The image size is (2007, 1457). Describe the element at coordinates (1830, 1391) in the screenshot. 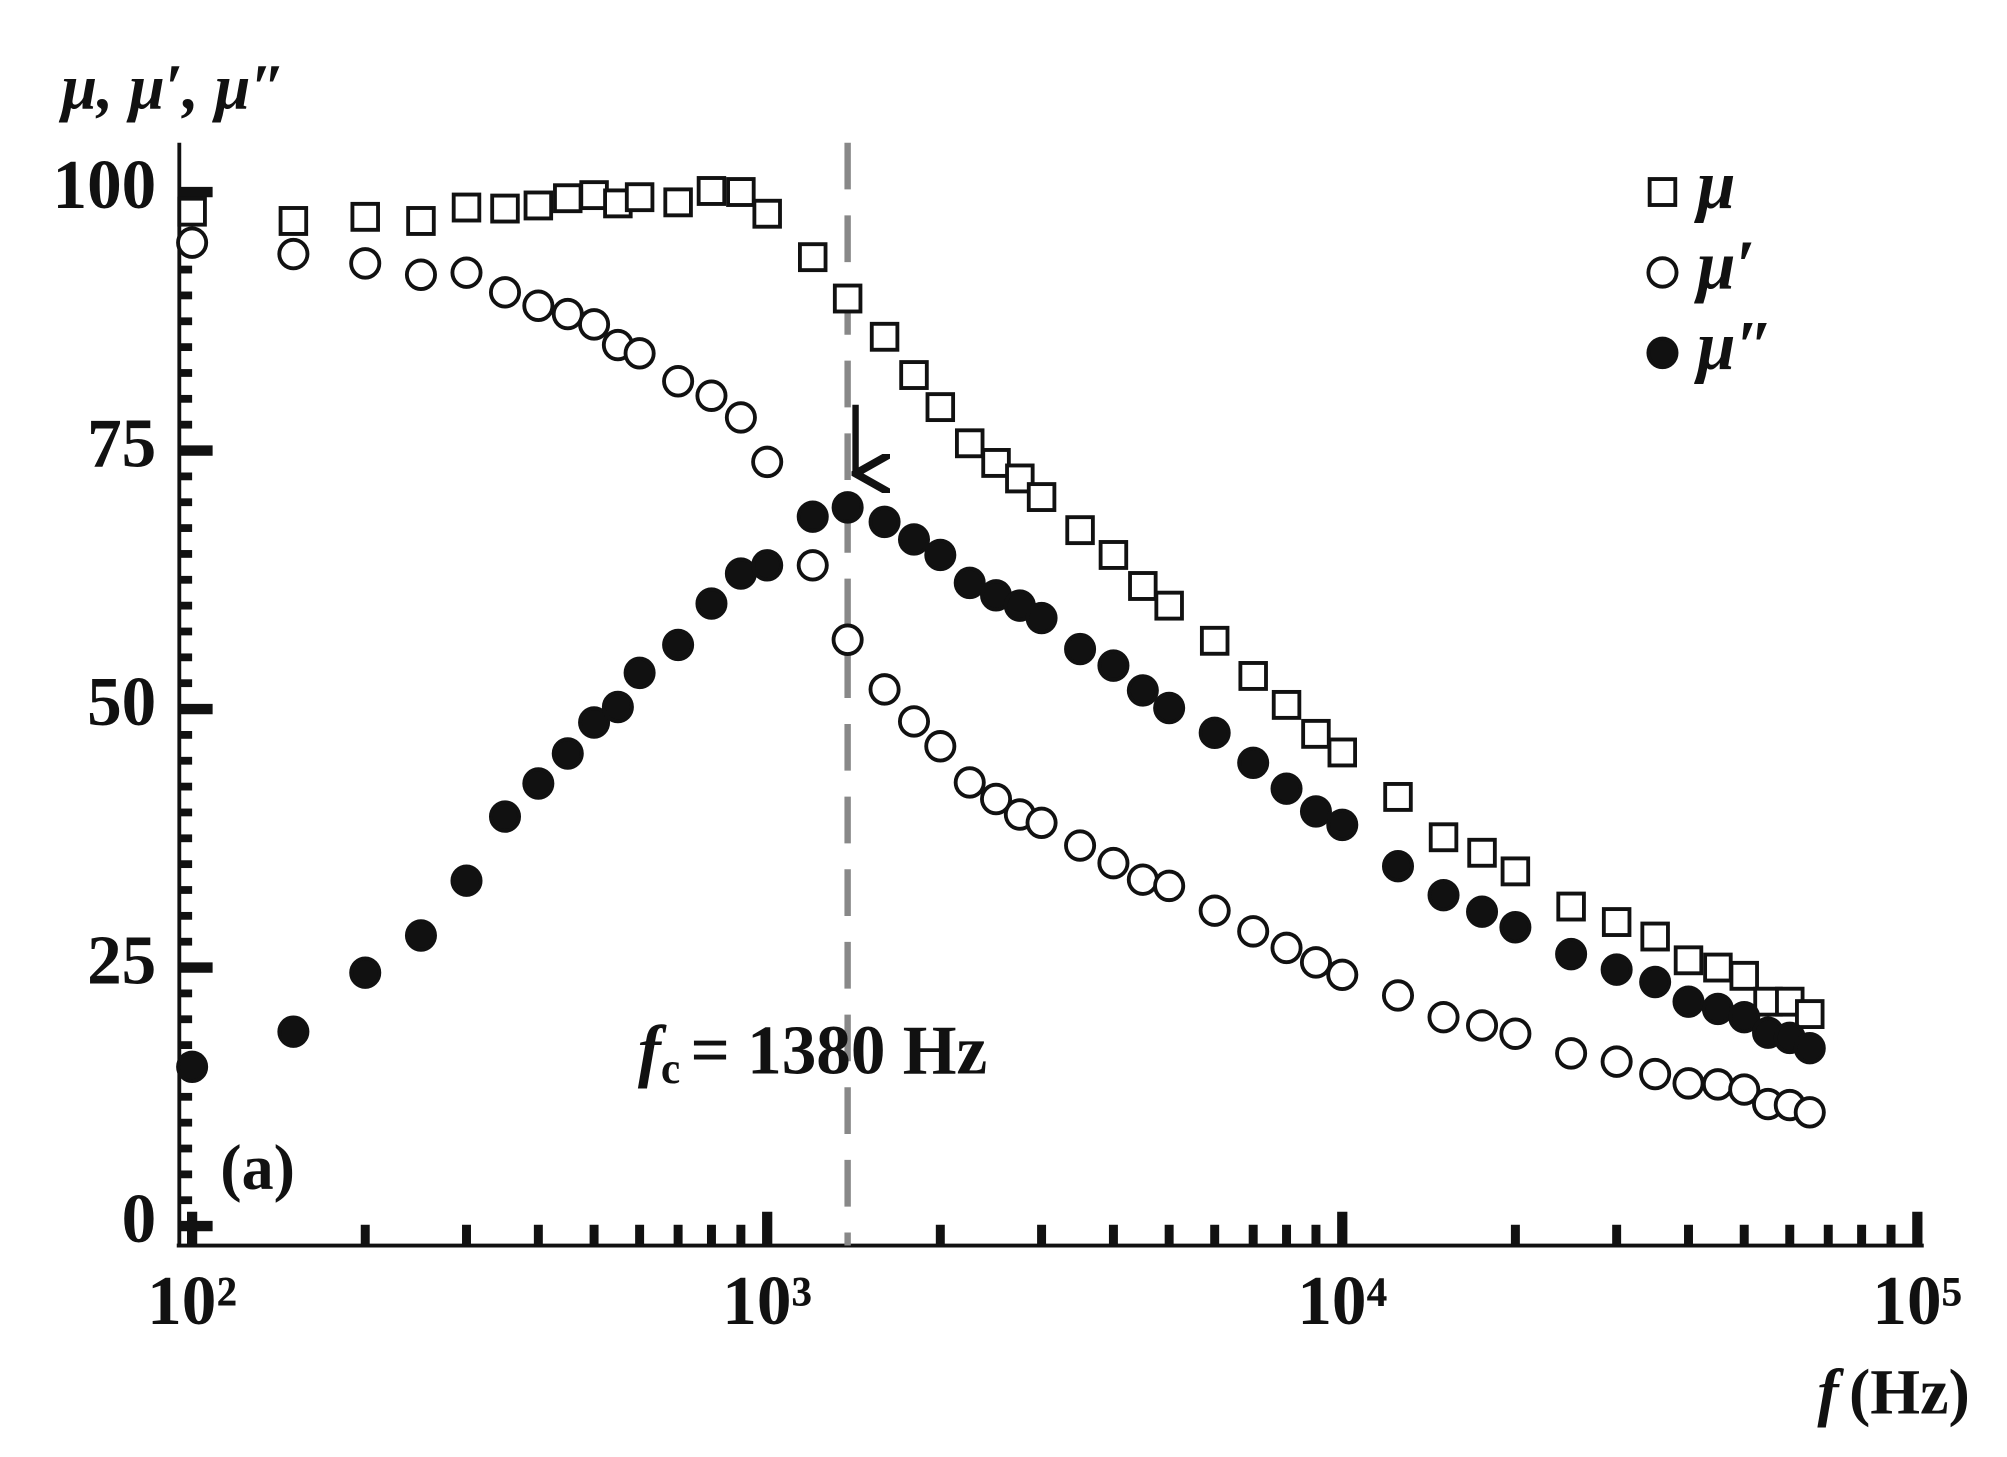

I see `x-label-symbol: f` at that location.